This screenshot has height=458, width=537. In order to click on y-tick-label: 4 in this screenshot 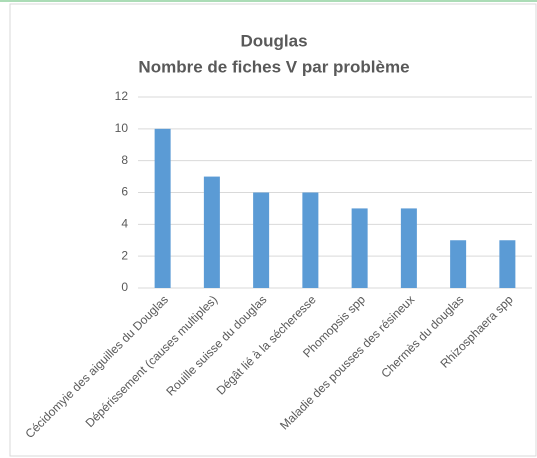, I will do `click(124, 224)`.